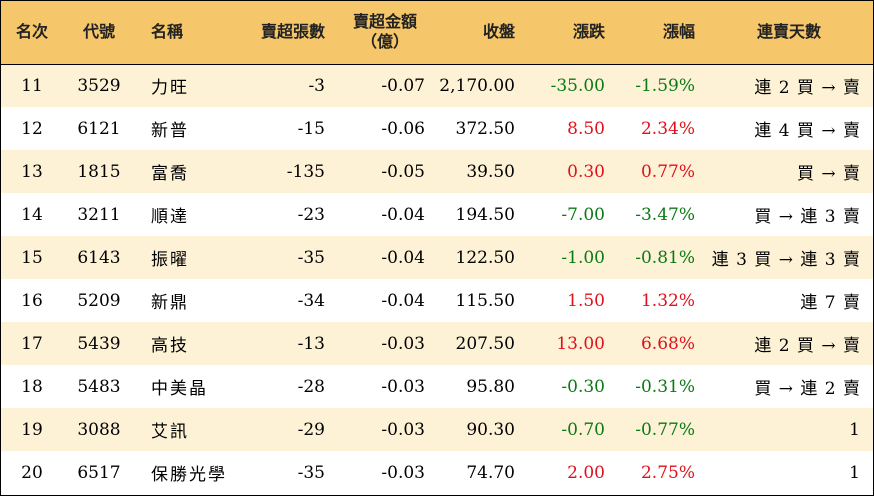 The width and height of the screenshot is (874, 496). I want to click on header-sell-lots: 賣超張數, so click(289, 33).